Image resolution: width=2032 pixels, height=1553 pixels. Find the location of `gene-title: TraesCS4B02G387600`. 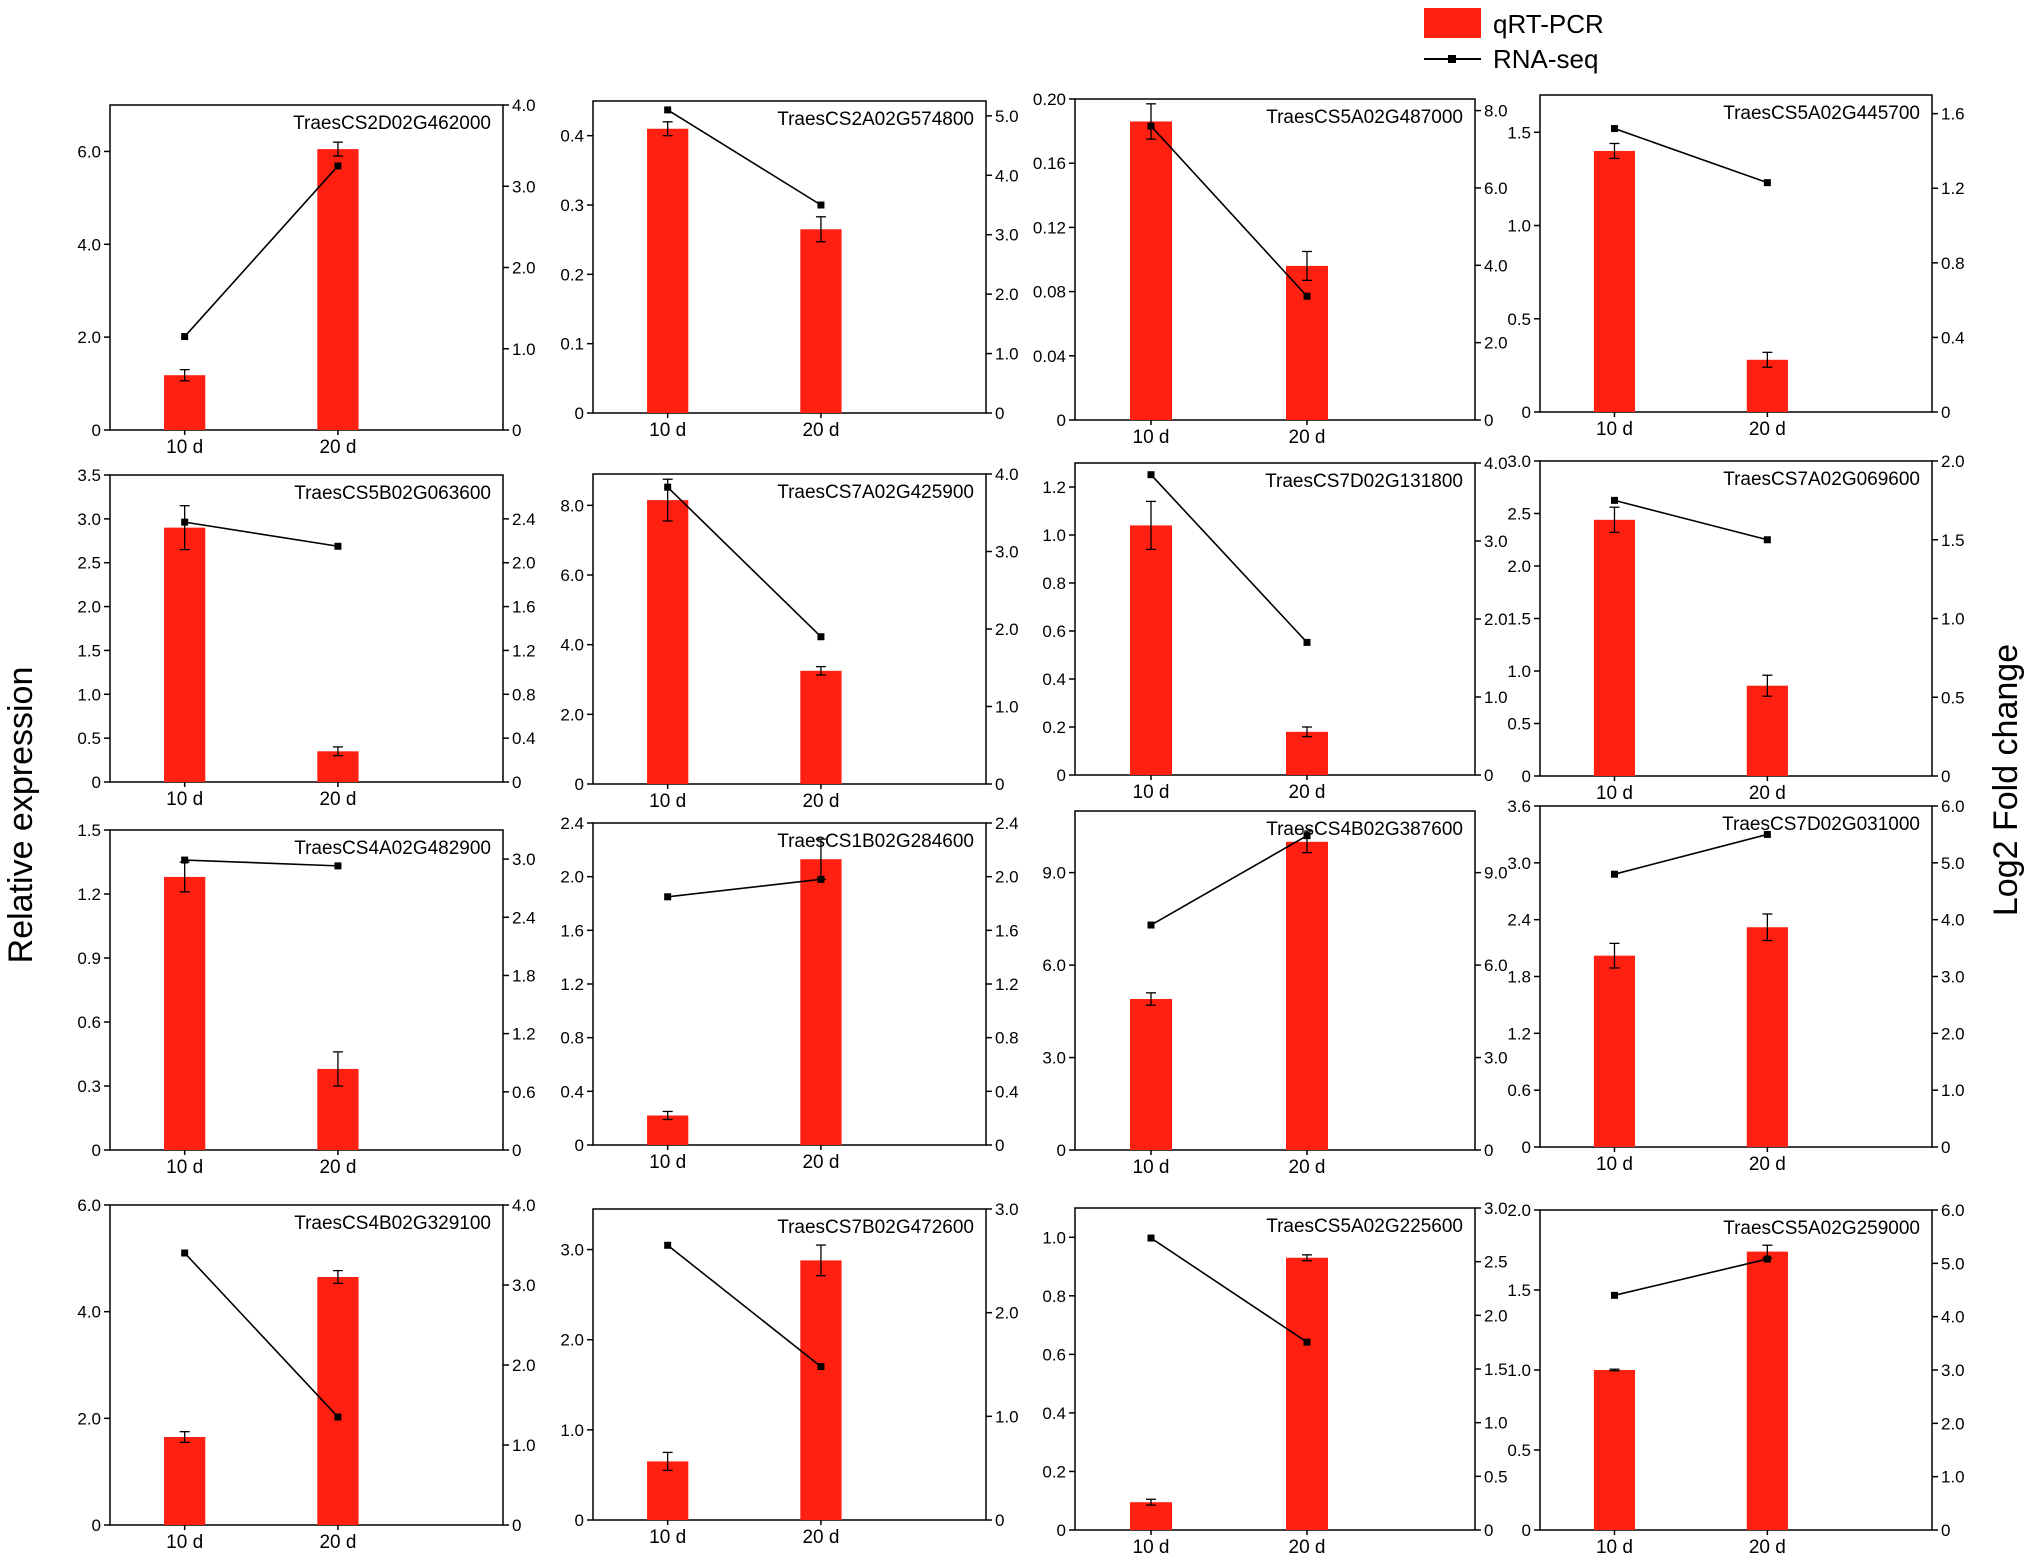

gene-title: TraesCS4B02G387600 is located at coordinates (1364, 829).